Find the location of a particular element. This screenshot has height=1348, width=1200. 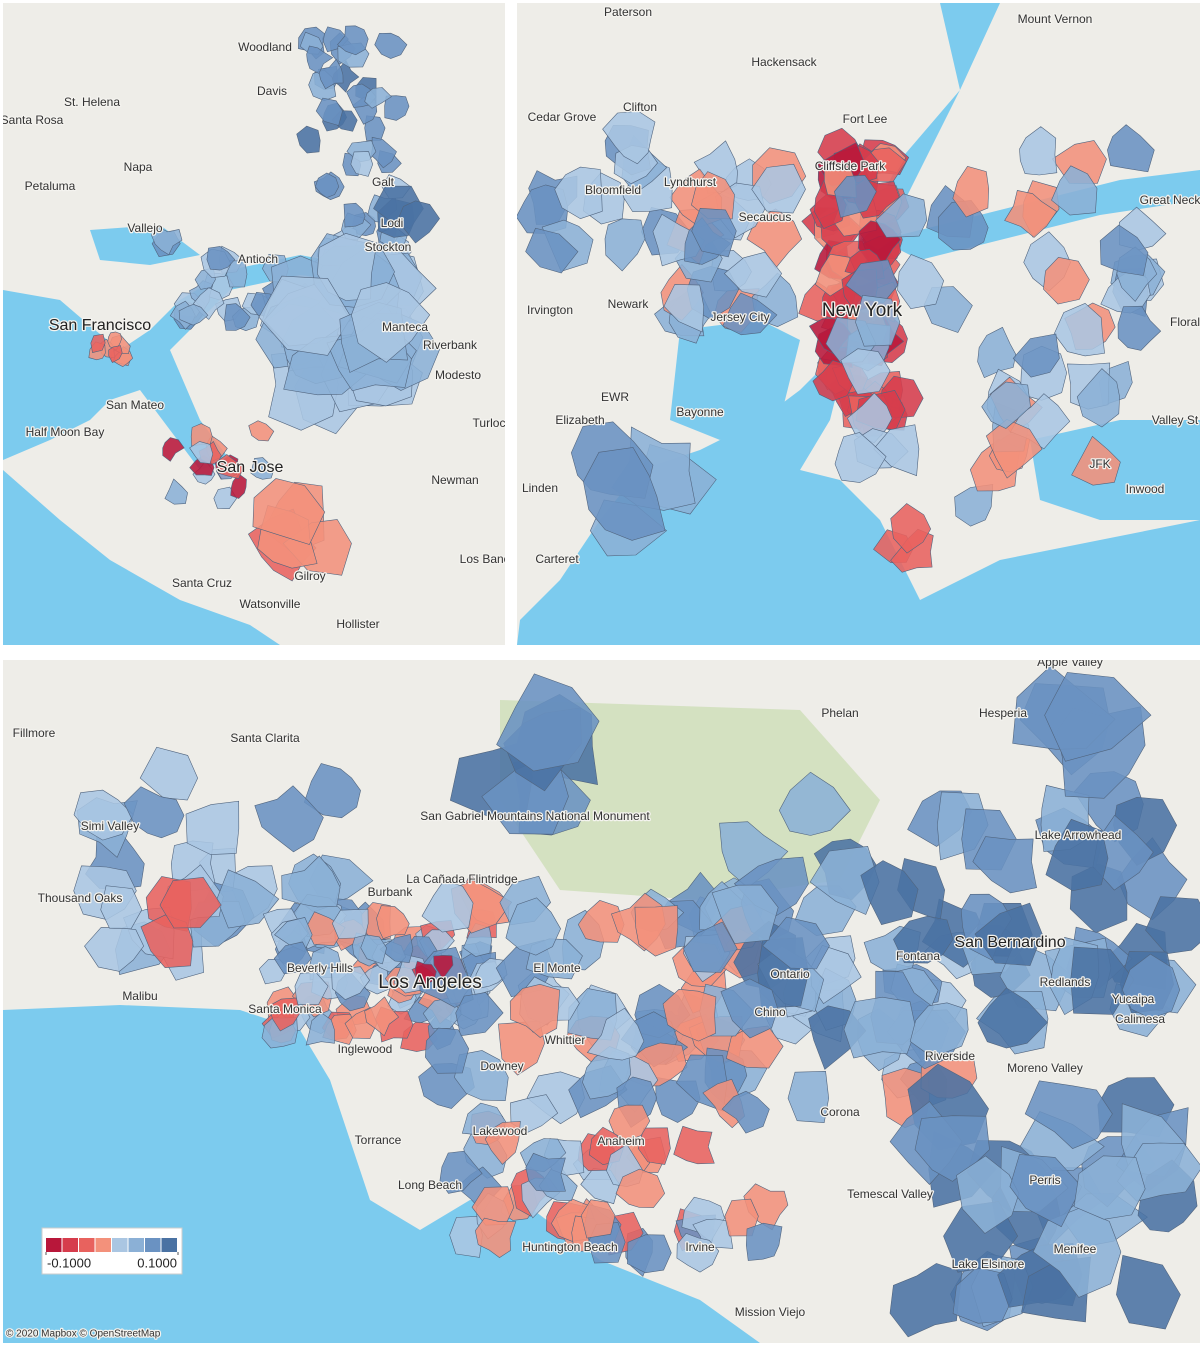

place-label: Irvington is located at coordinates (550, 310).